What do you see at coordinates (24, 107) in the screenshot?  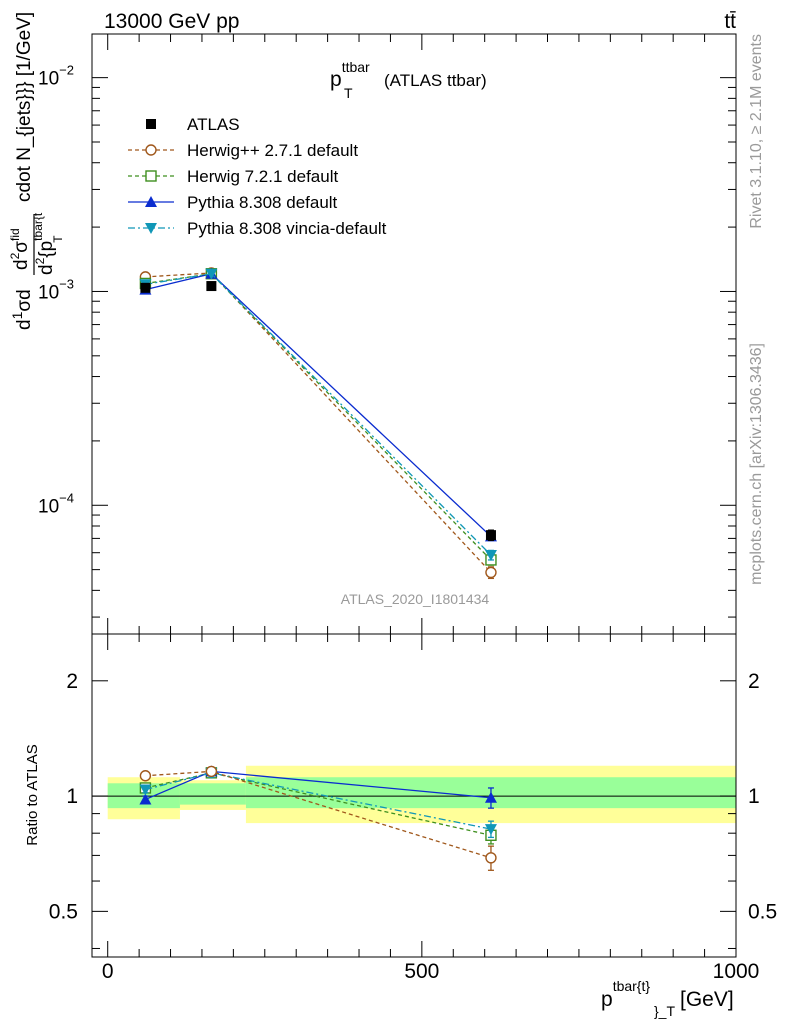 I see `main-ylabel-right: cdot N_{jets}}} [1/GeV]` at bounding box center [24, 107].